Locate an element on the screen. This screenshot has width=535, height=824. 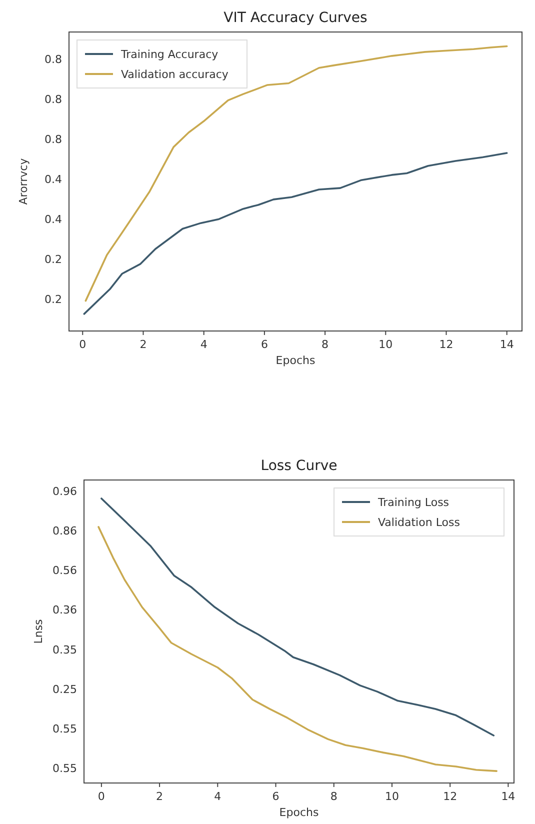
text: 0.35 is located at coordinates (64, 649).